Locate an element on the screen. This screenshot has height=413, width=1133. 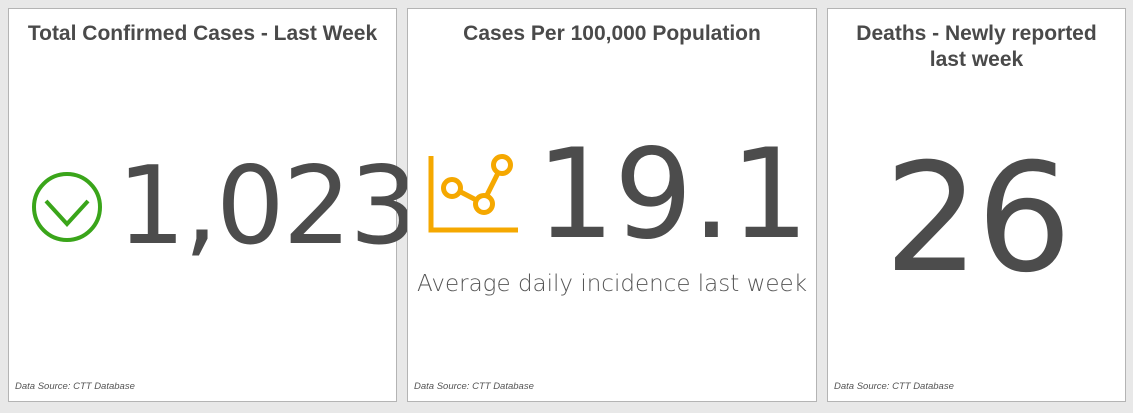
indicator-value: 26 is located at coordinates (978, 219).